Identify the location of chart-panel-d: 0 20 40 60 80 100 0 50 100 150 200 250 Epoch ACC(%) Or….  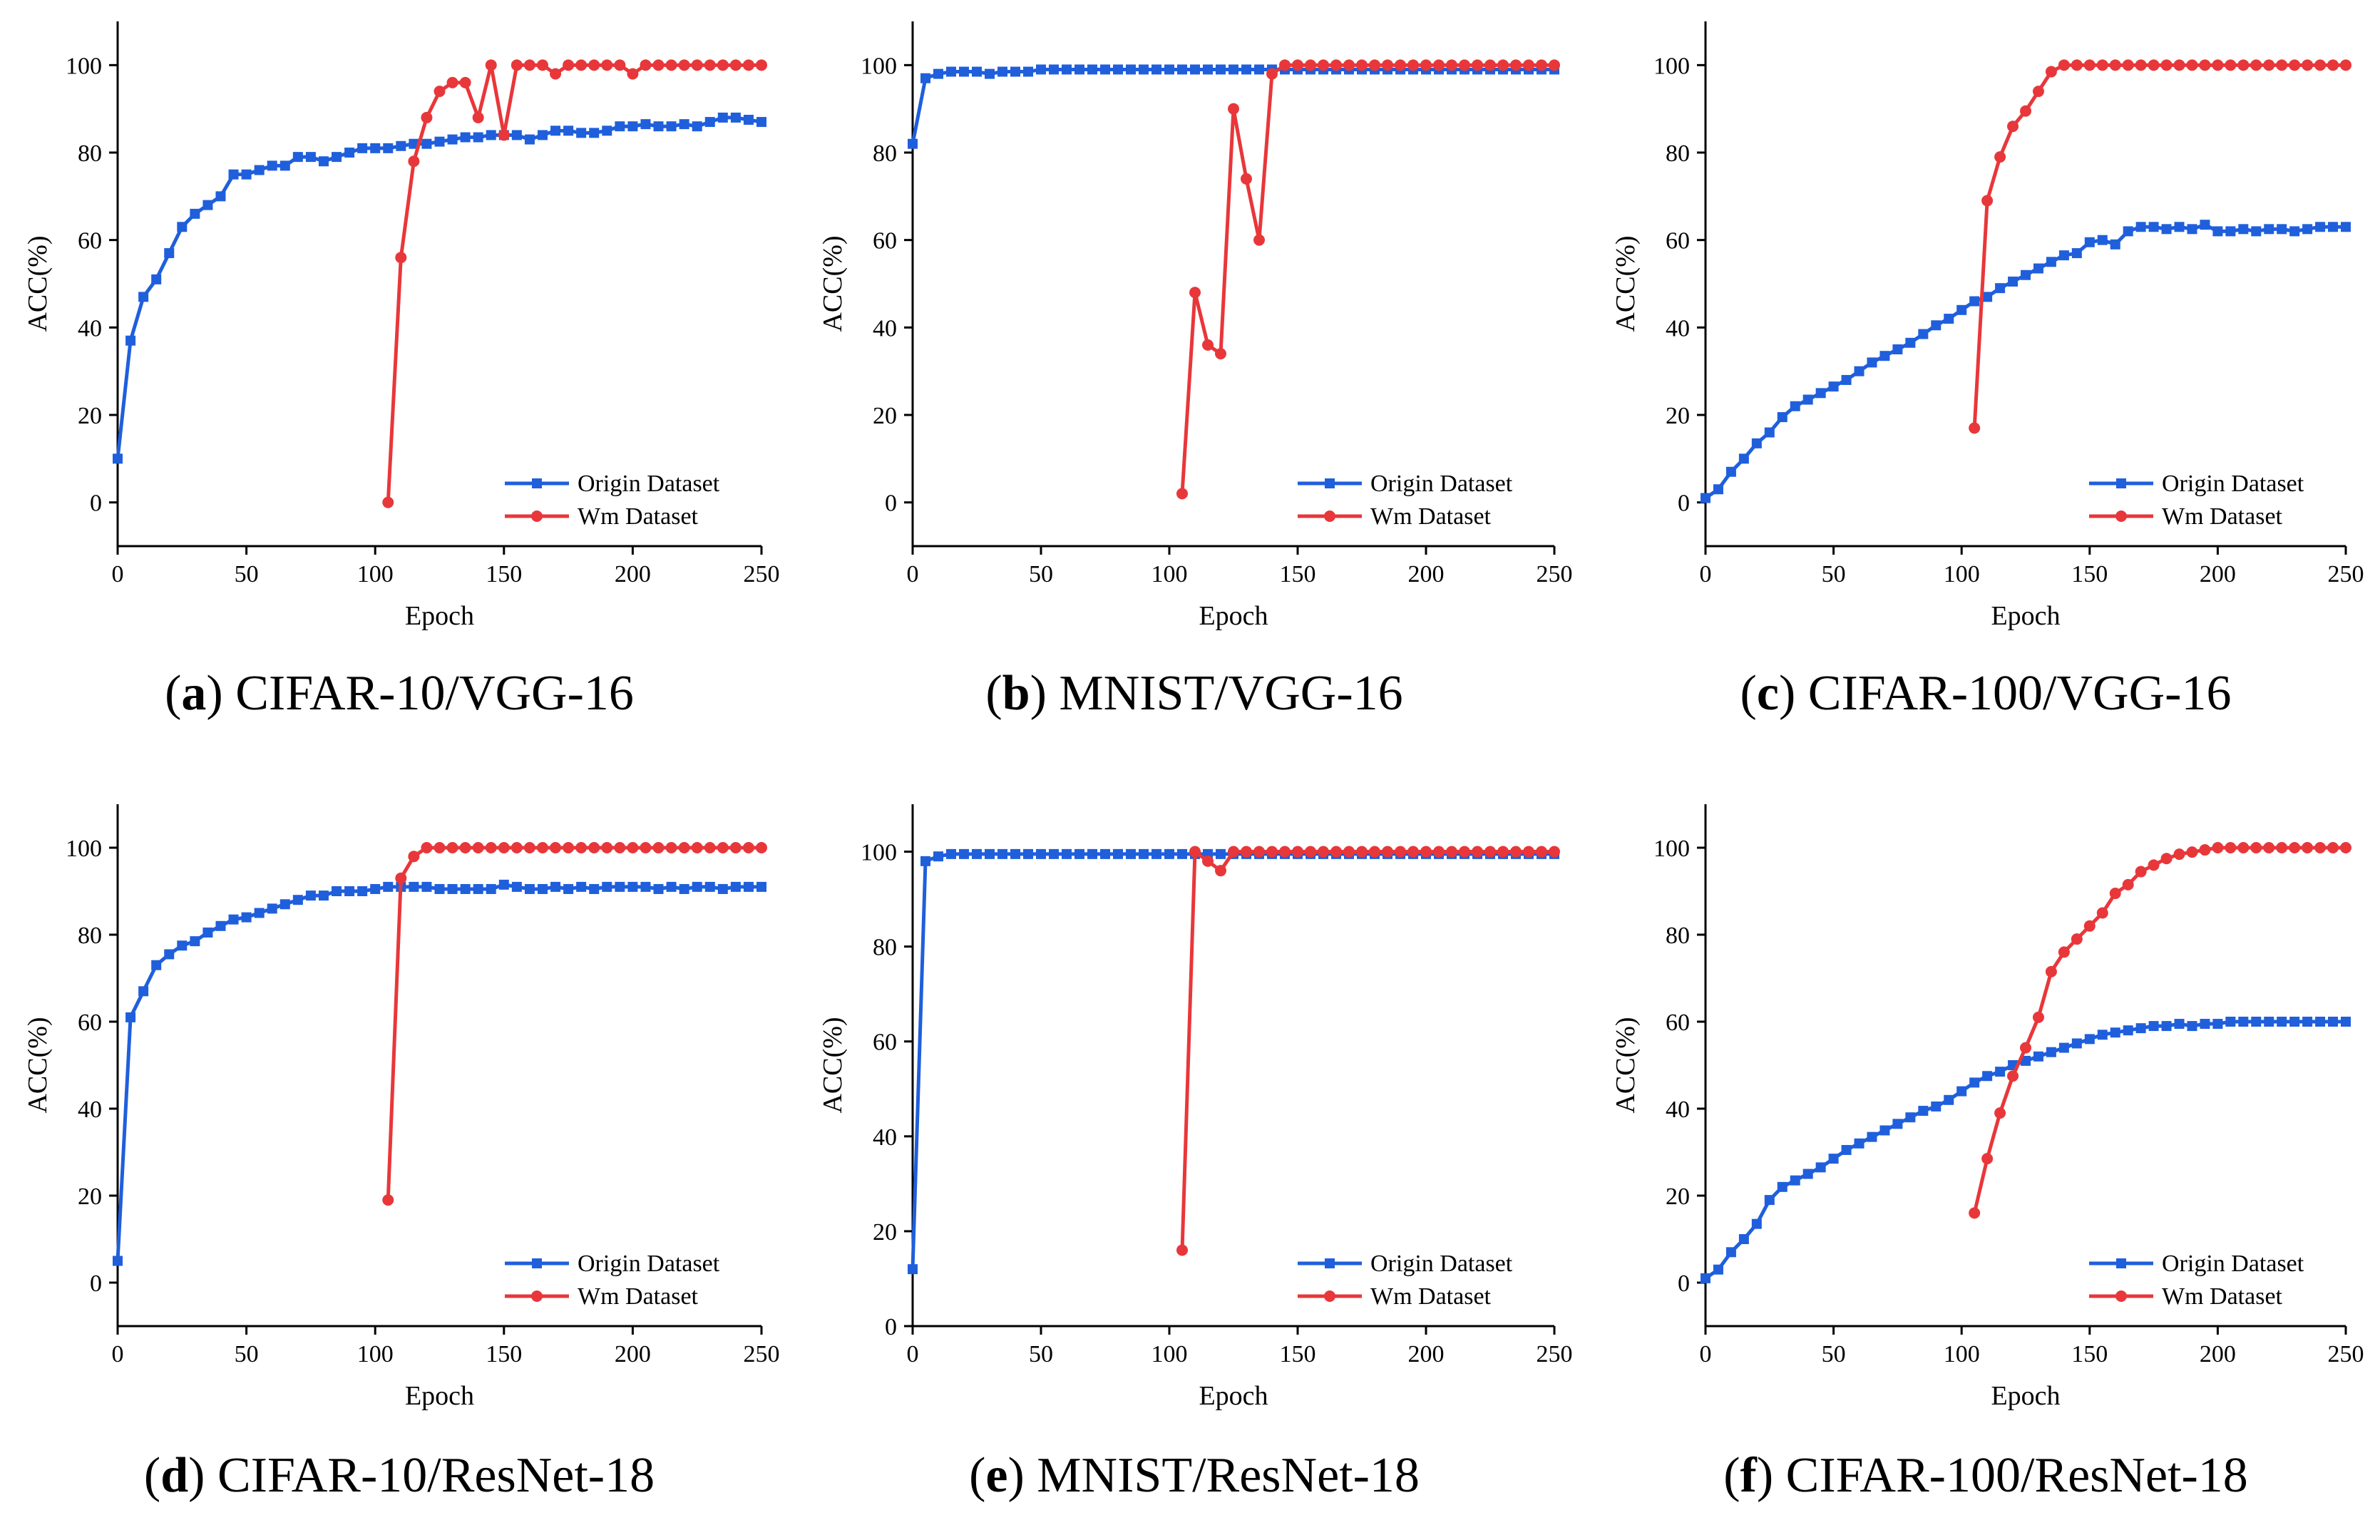
(401, 1153).